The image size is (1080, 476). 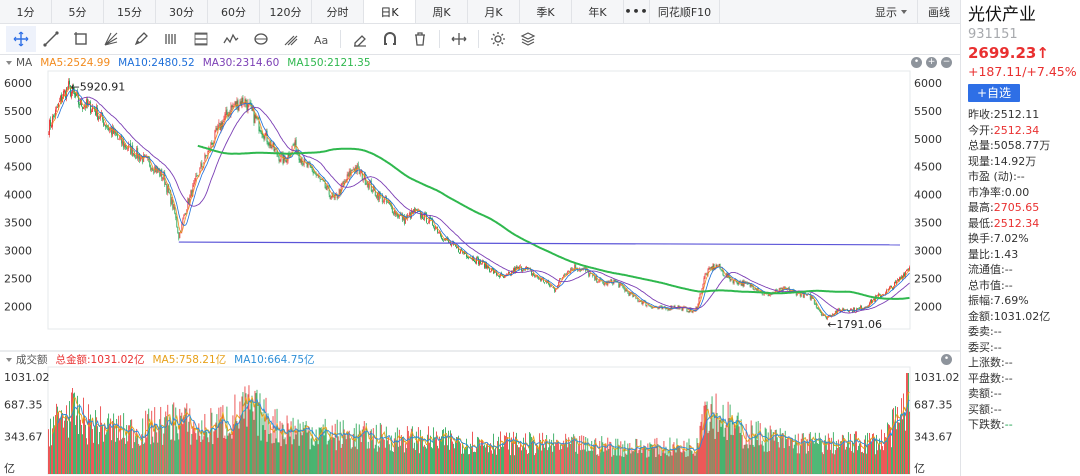 What do you see at coordinates (261, 39) in the screenshot?
I see `cycle-tool` at bounding box center [261, 39].